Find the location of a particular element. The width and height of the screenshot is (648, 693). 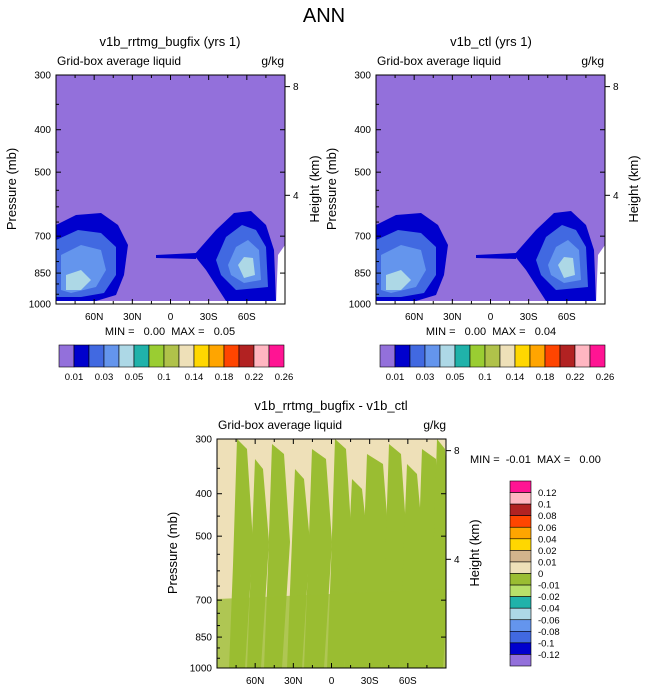

colorbar-label: 0.18 is located at coordinates (545, 377).